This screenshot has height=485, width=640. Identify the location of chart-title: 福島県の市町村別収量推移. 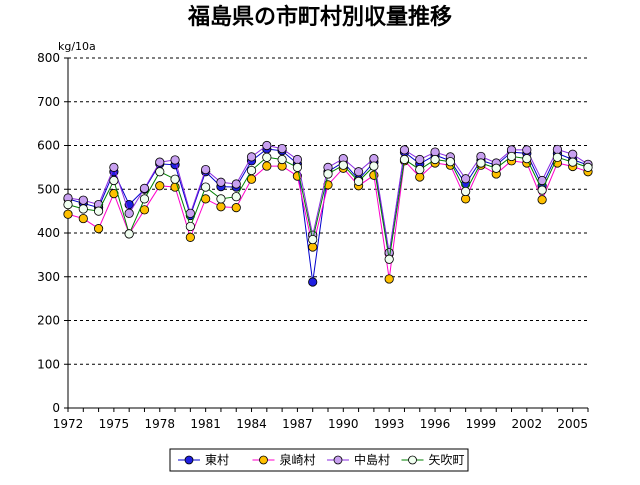
(319, 17).